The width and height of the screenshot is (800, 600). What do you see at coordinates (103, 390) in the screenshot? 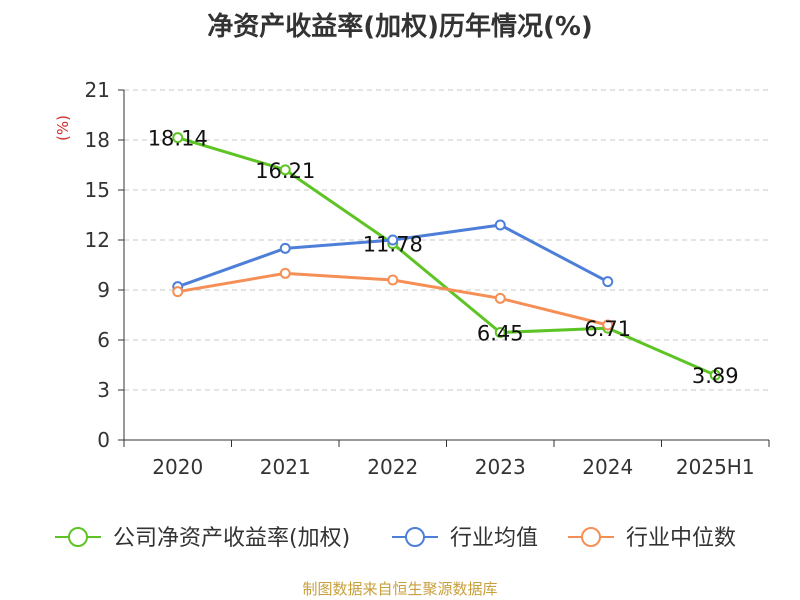
I see `y-tick-label: 3` at bounding box center [103, 390].